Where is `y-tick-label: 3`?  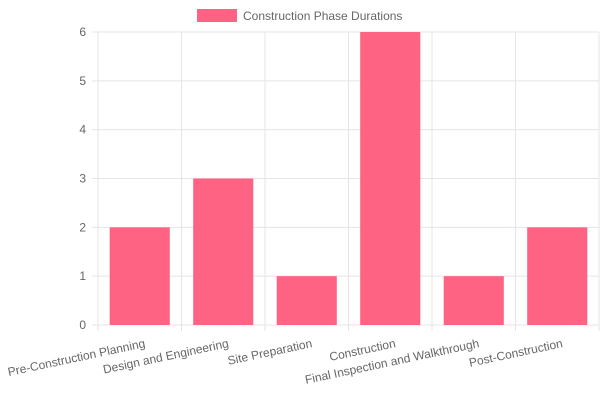
y-tick-label: 3 is located at coordinates (82, 179).